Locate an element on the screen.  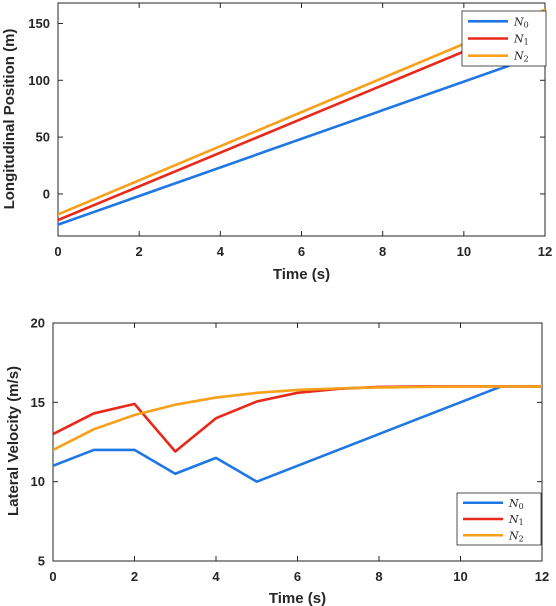
y-axis-label: Lateral Velocity (m/s) is located at coordinates (13, 441).